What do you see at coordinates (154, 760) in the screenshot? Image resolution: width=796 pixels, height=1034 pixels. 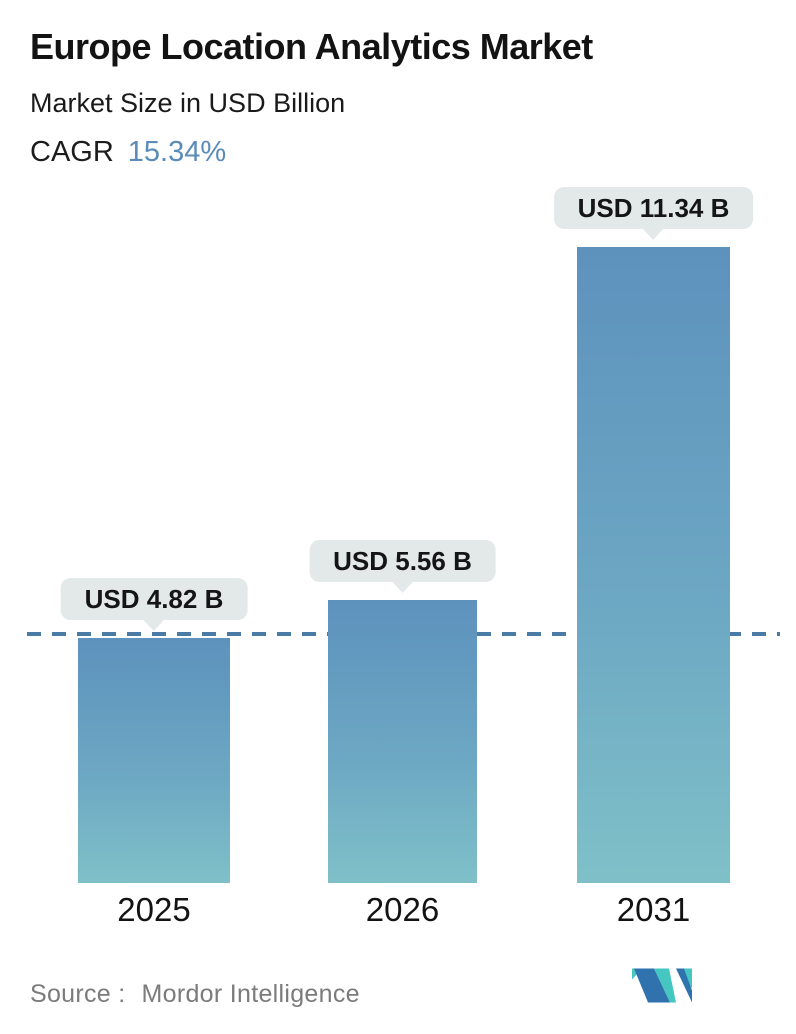 I see `bar-2025` at bounding box center [154, 760].